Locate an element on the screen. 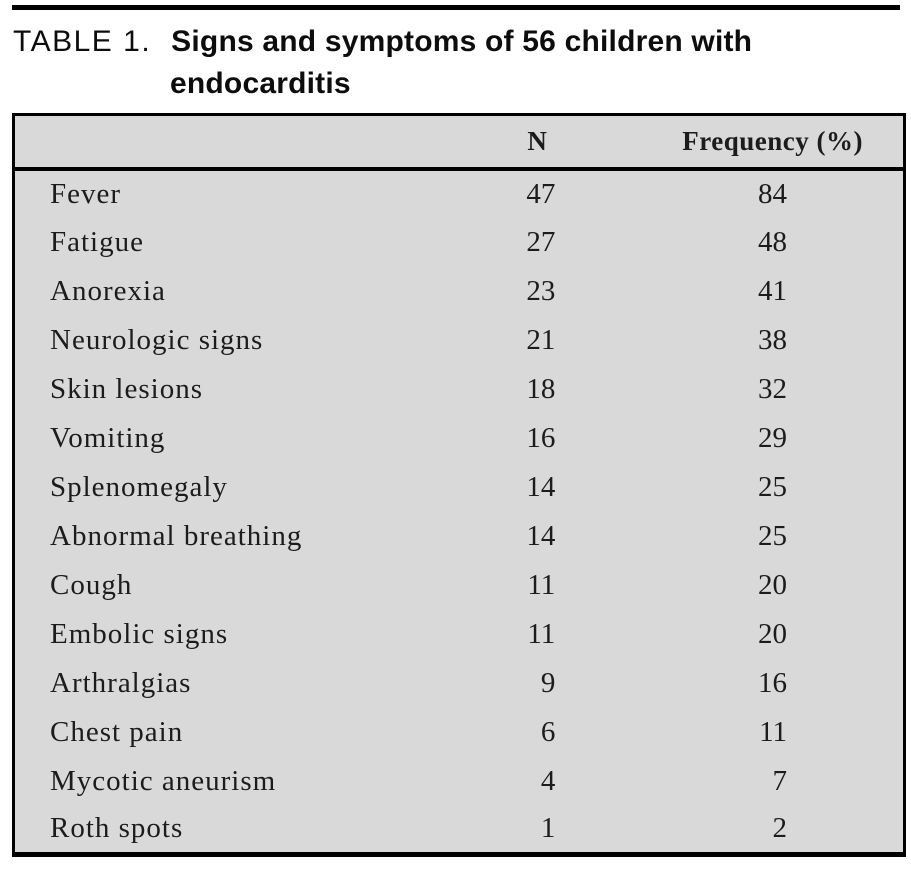 Image resolution: width=911 pixels, height=876 pixels. frequency-cell: 11 is located at coordinates (773, 731).